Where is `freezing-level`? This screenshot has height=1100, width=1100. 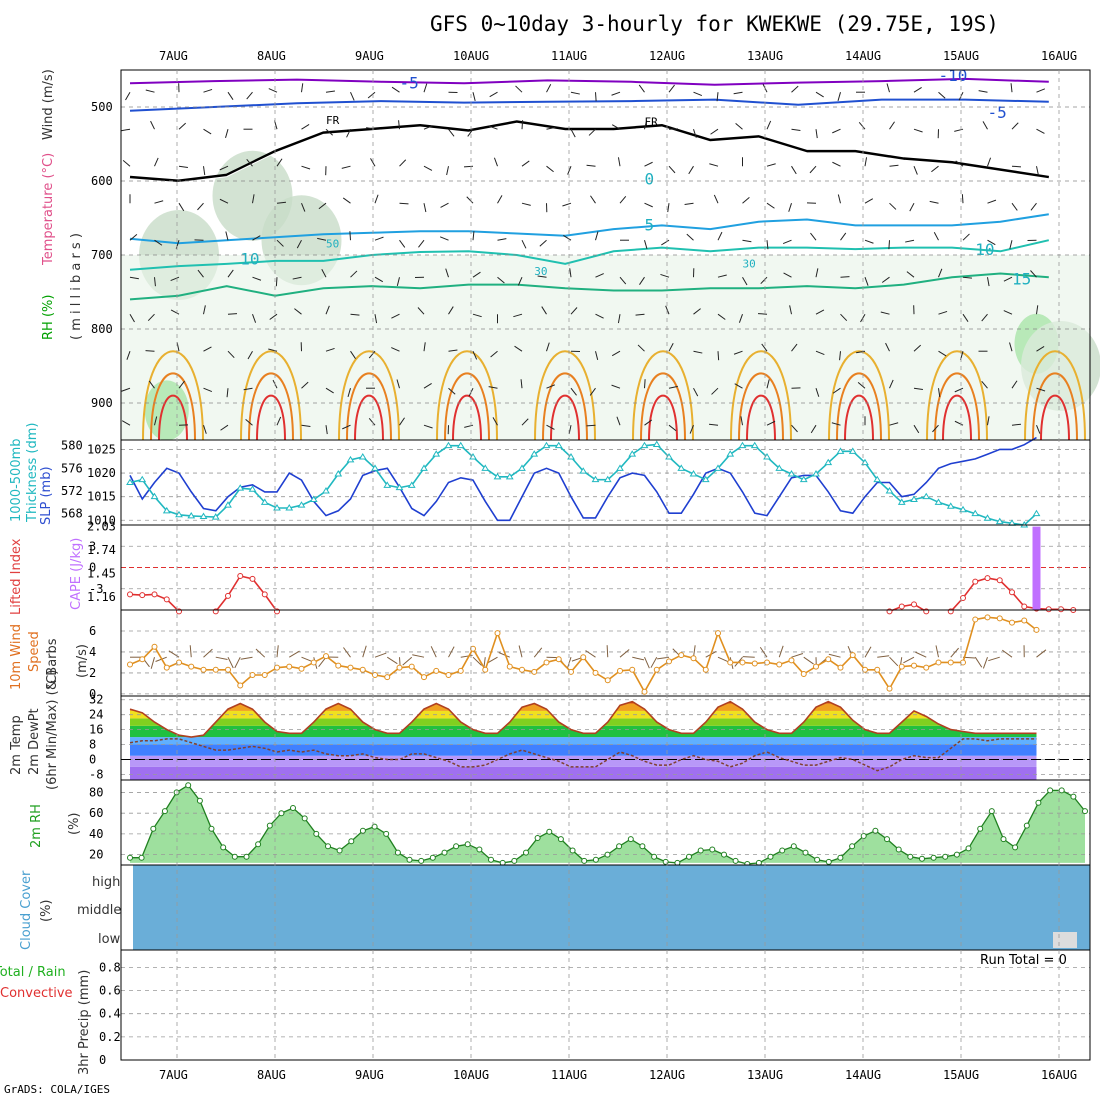 freezing-level is located at coordinates (589, 151).